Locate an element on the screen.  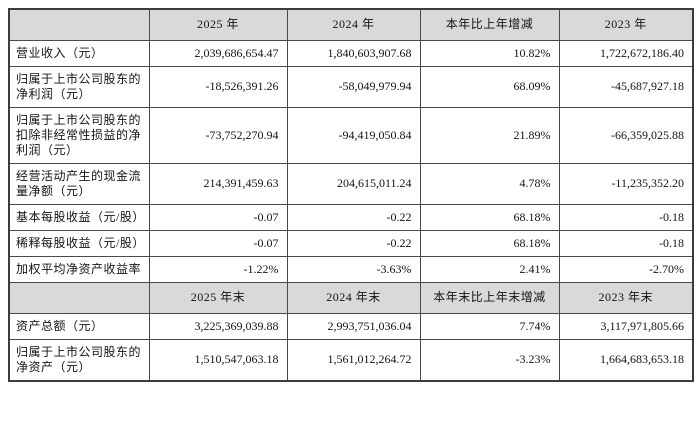
value-cell: 3,225,369,039.88 is located at coordinates (218, 326).